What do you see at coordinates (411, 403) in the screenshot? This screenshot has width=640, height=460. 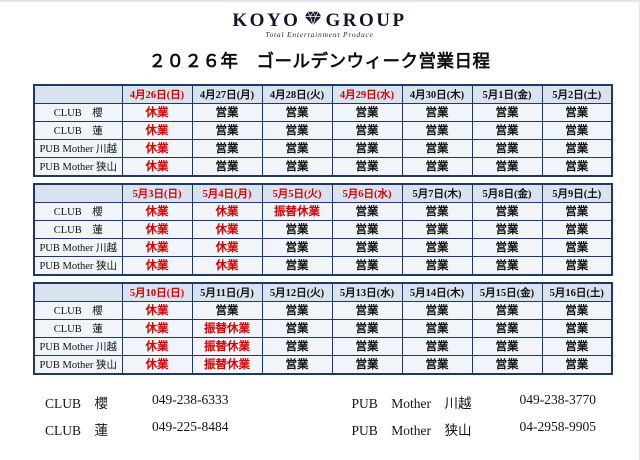 I see `contact-venue-name: PUB Mother 川越` at bounding box center [411, 403].